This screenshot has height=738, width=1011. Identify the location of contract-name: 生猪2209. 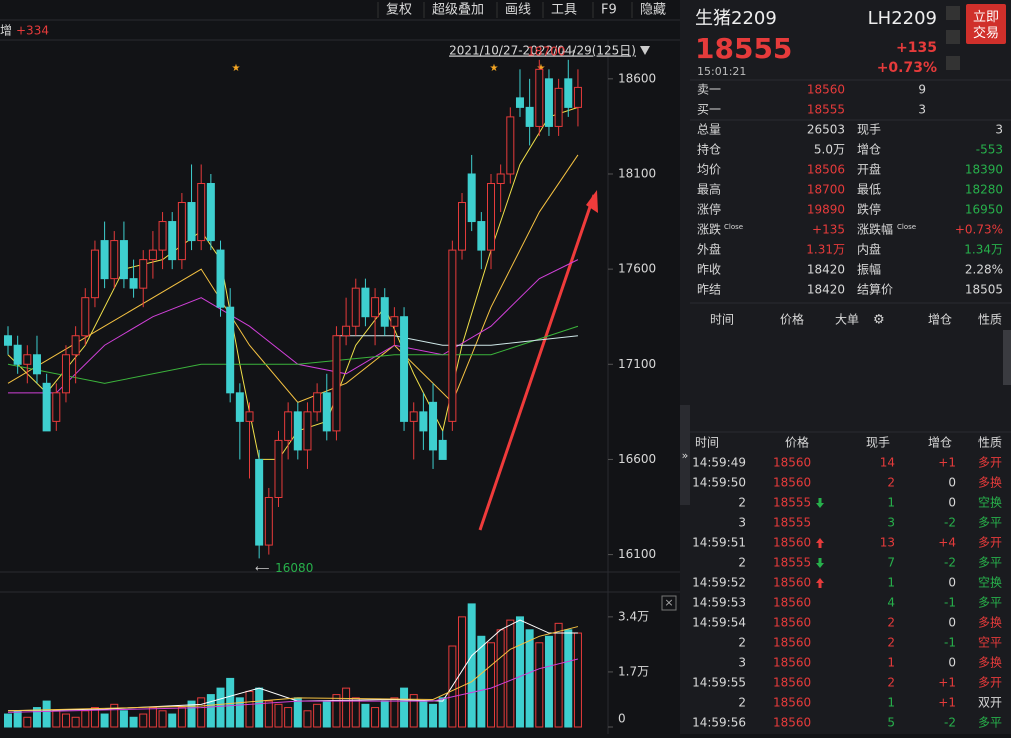
(736, 18).